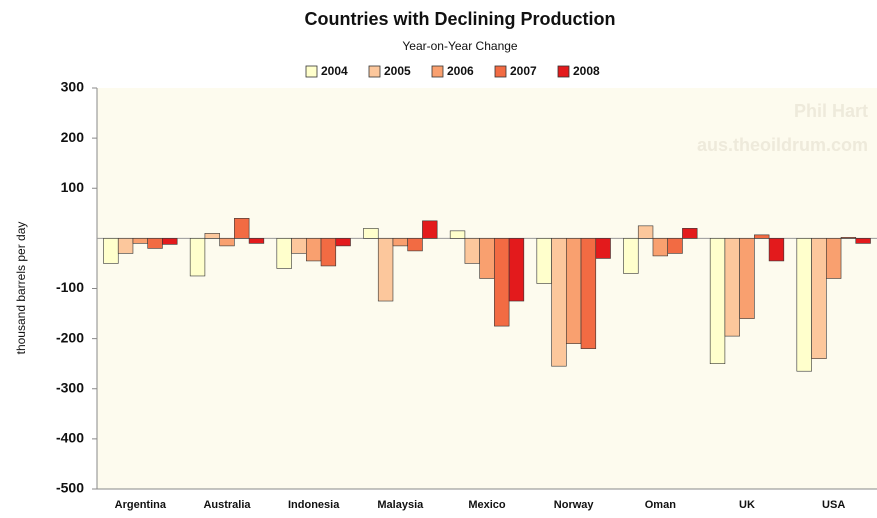 The image size is (877, 518). What do you see at coordinates (70, 387) in the screenshot?
I see `y-tick-label: -300` at bounding box center [70, 387].